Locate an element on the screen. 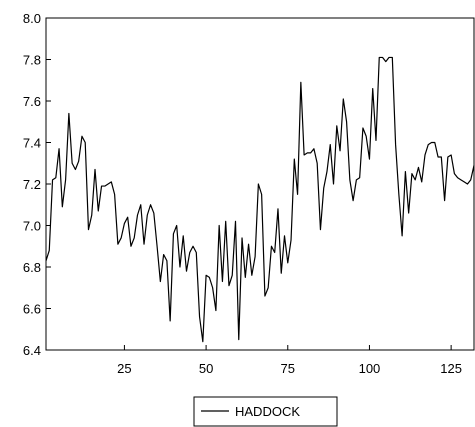 Image resolution: width=475 pixels, height=427 pixels. y-tick-label: 6.6 is located at coordinates (32, 309).